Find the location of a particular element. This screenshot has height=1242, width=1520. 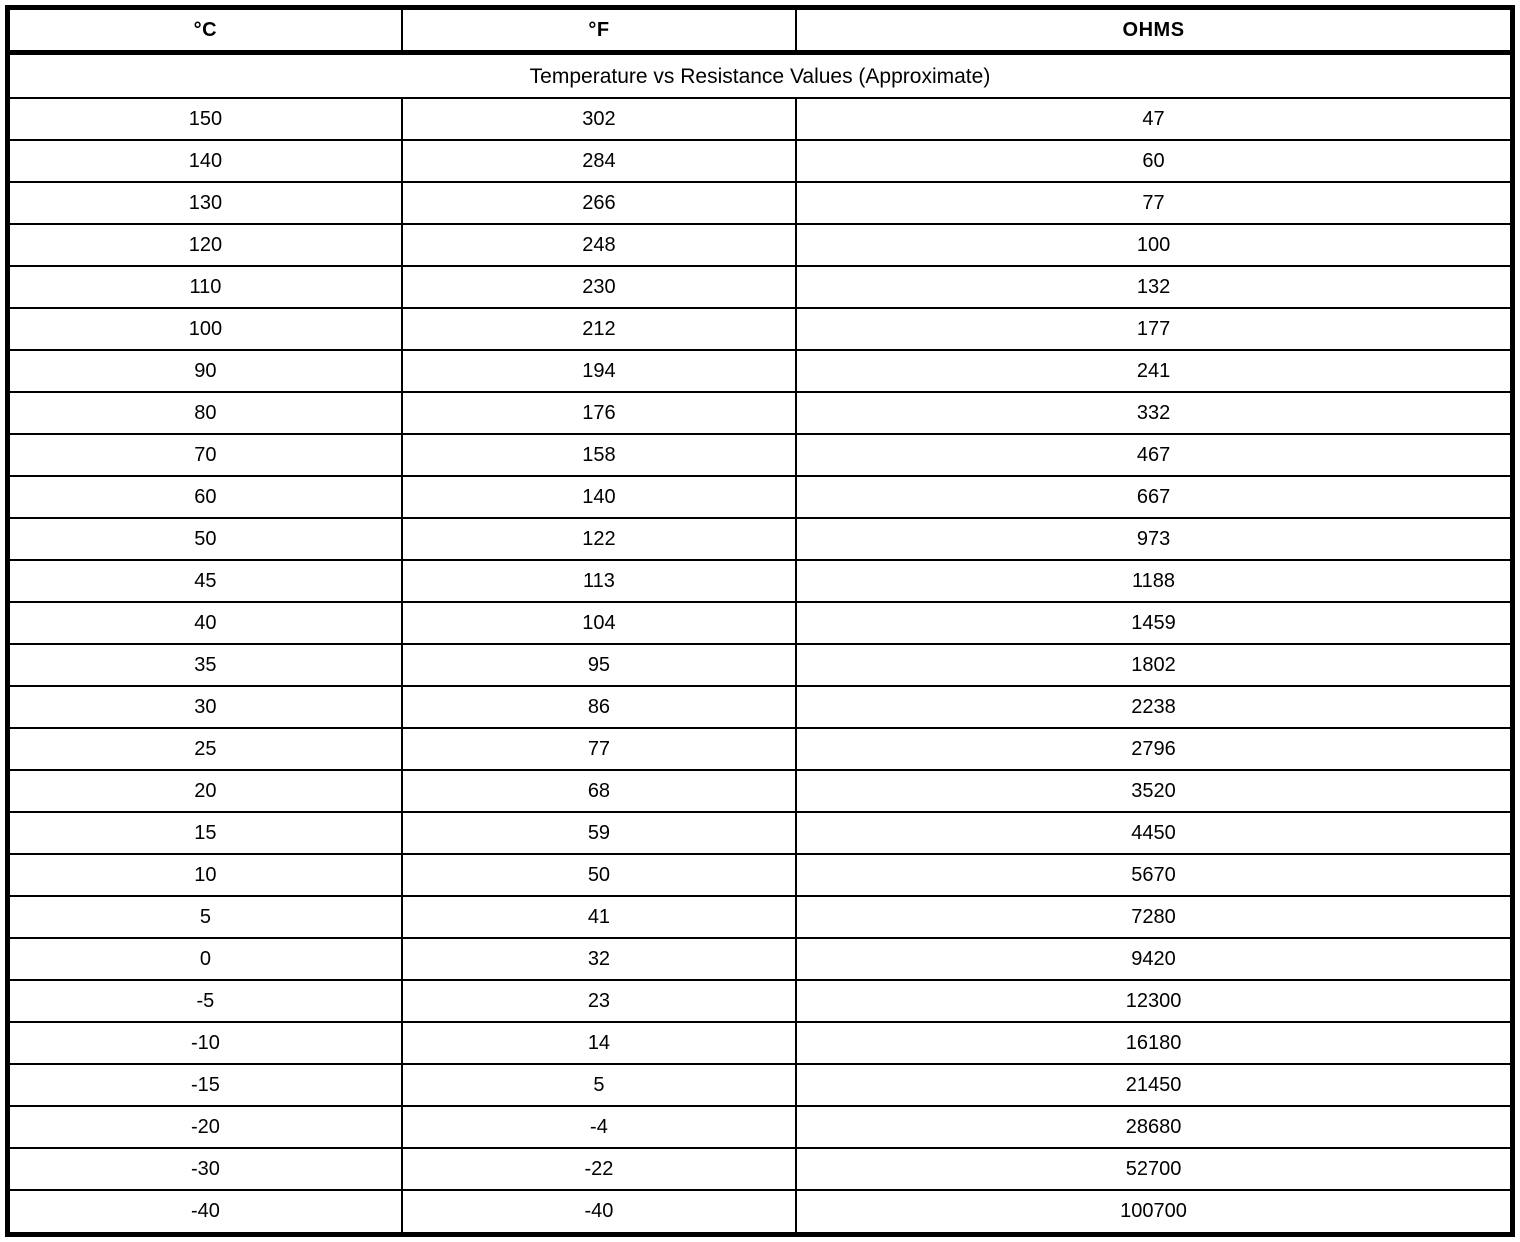

table-cell: 32 is located at coordinates (599, 958).